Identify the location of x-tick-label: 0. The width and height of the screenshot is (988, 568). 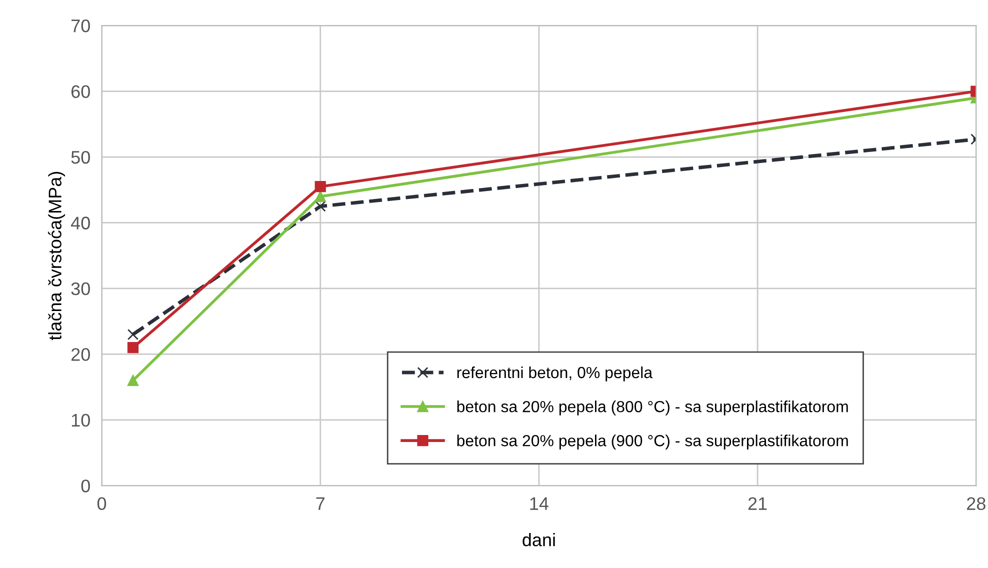
(101, 503).